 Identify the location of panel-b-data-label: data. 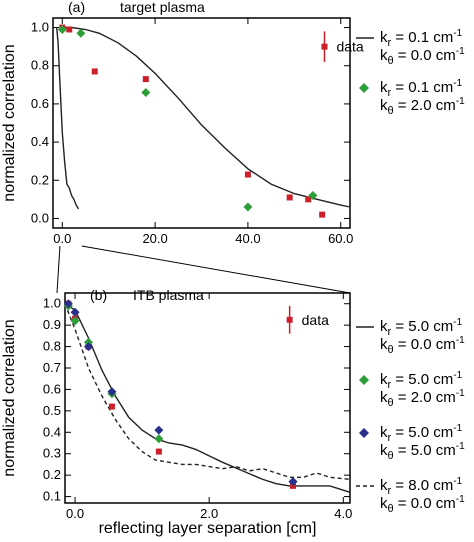
(315, 320).